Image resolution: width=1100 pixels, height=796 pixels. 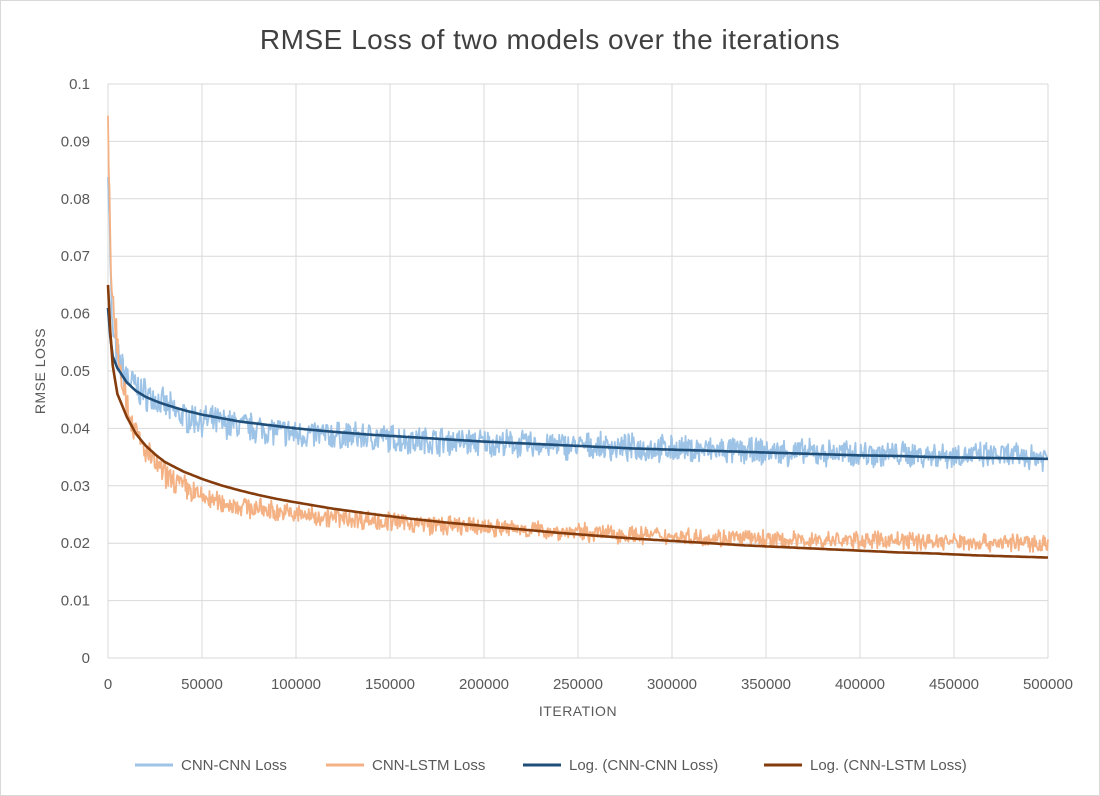 What do you see at coordinates (202, 684) in the screenshot?
I see `x-tick-label: 50000` at bounding box center [202, 684].